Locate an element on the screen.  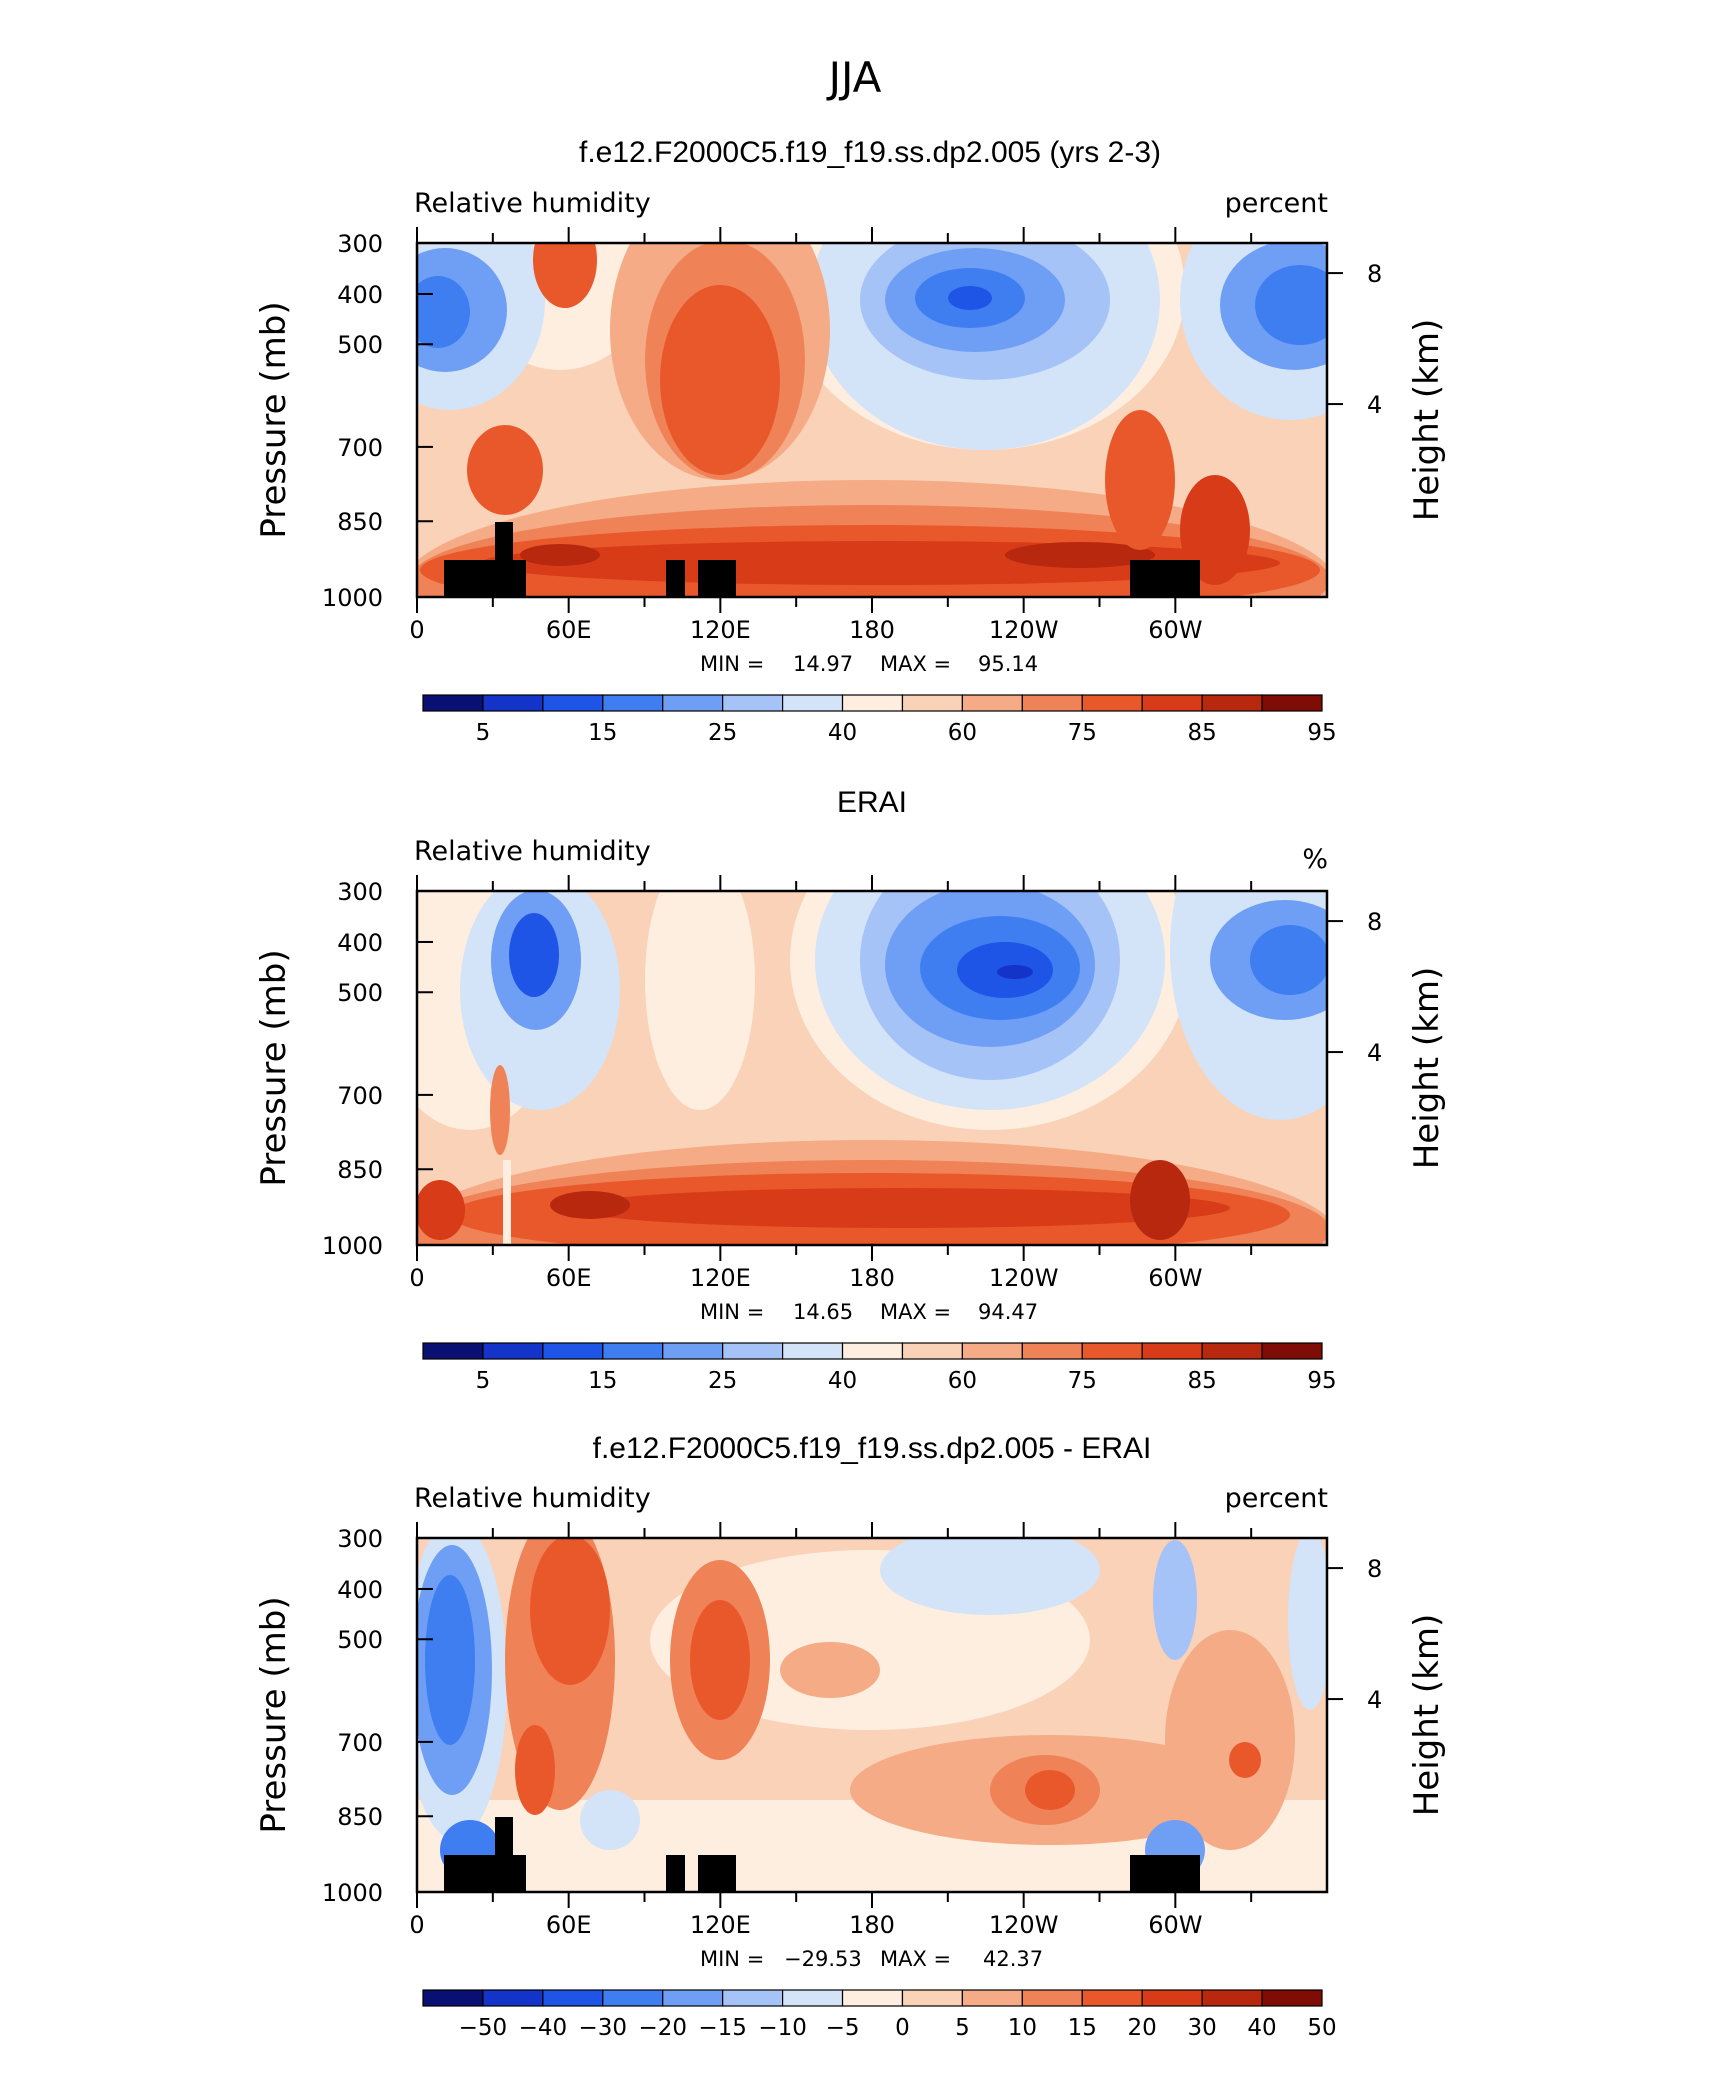
lon-tick-label: 120E is located at coordinates (720, 1925).